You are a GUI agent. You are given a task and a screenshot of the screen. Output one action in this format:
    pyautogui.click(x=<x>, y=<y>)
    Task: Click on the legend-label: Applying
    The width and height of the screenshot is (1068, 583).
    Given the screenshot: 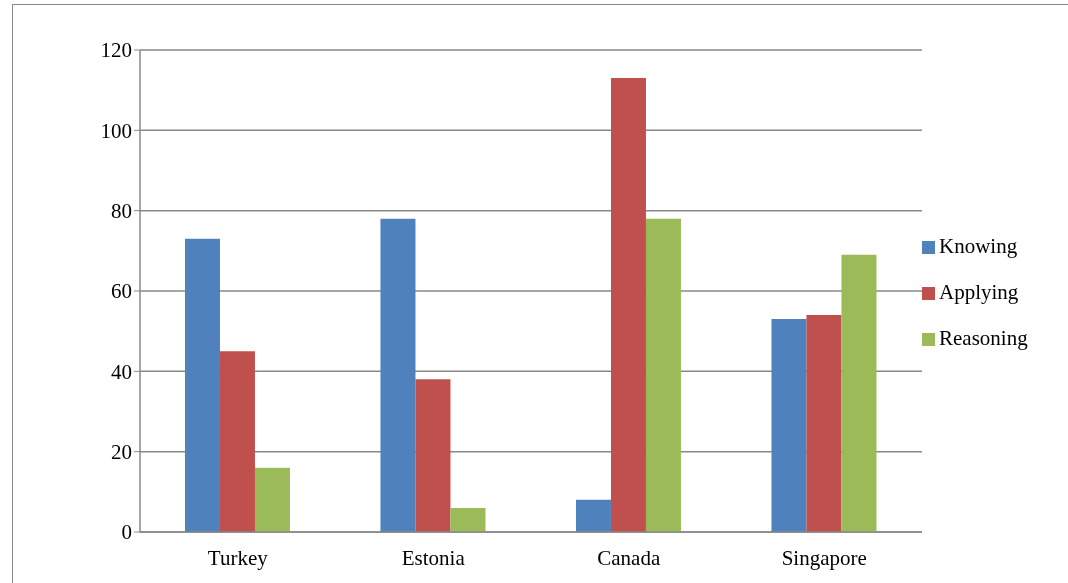 What is the action you would take?
    pyautogui.click(x=979, y=291)
    